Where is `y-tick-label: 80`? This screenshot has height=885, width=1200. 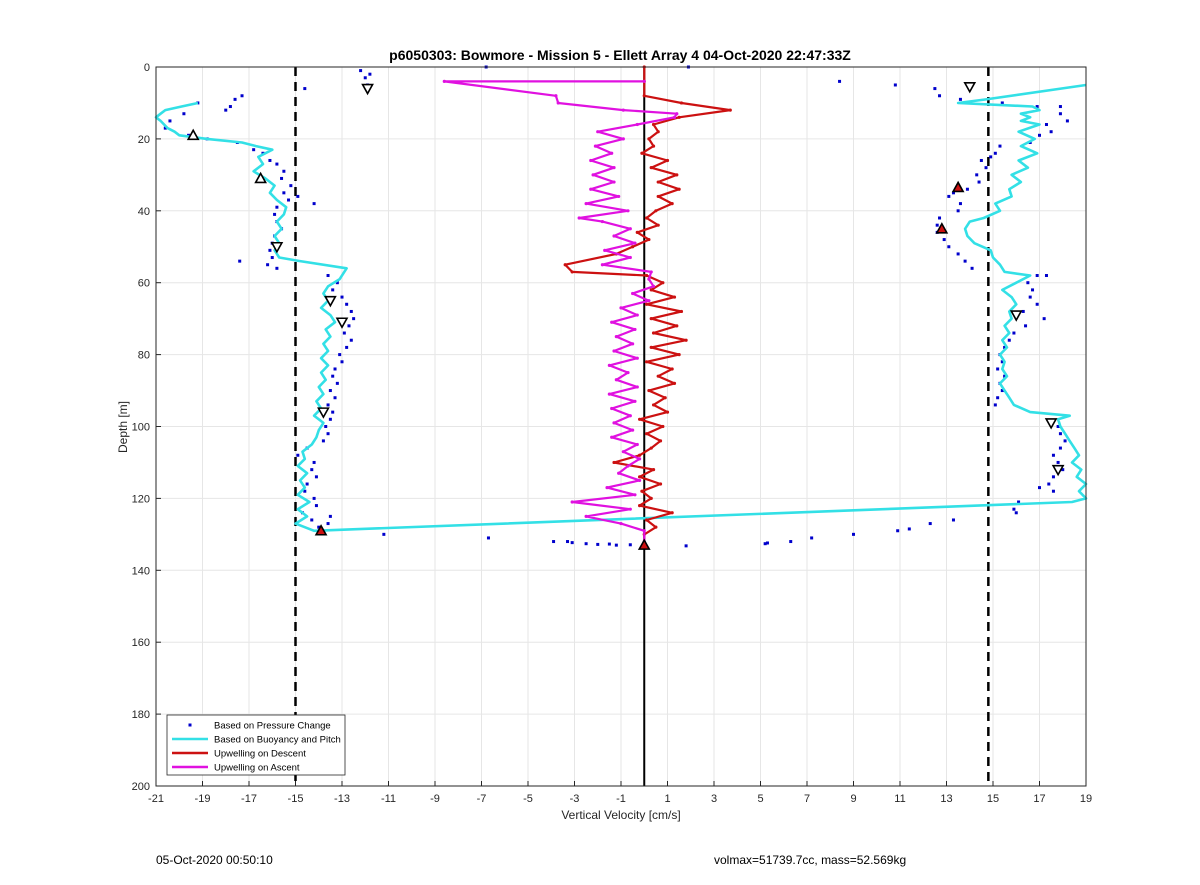 y-tick-label: 80 is located at coordinates (144, 356).